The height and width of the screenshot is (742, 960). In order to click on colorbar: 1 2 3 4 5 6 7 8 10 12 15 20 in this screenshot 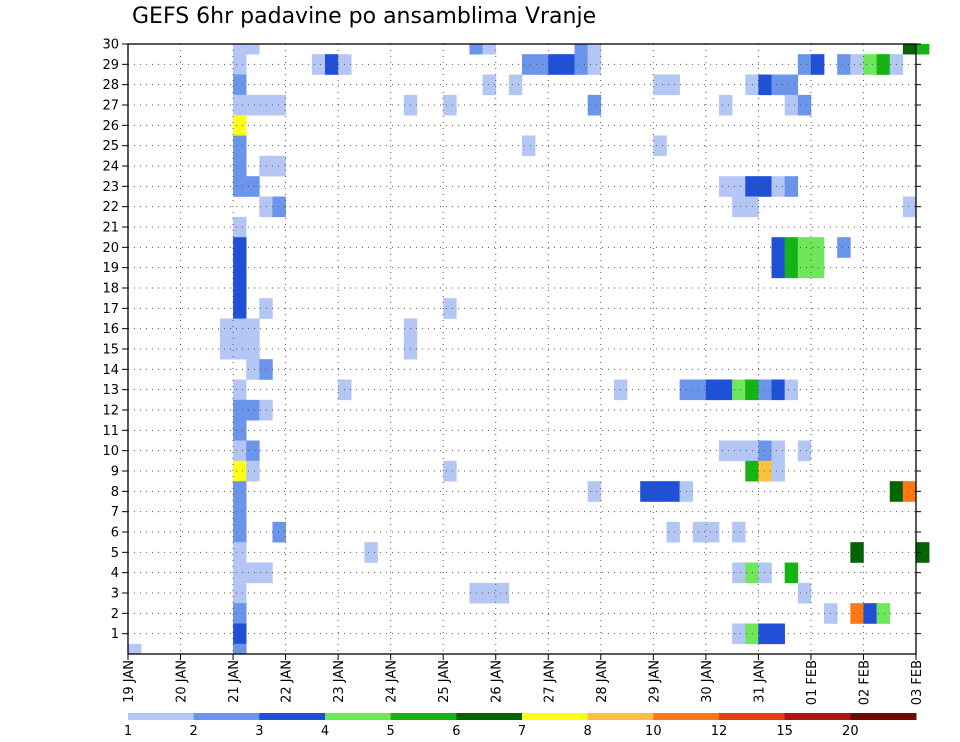, I will do `click(520, 726)`.